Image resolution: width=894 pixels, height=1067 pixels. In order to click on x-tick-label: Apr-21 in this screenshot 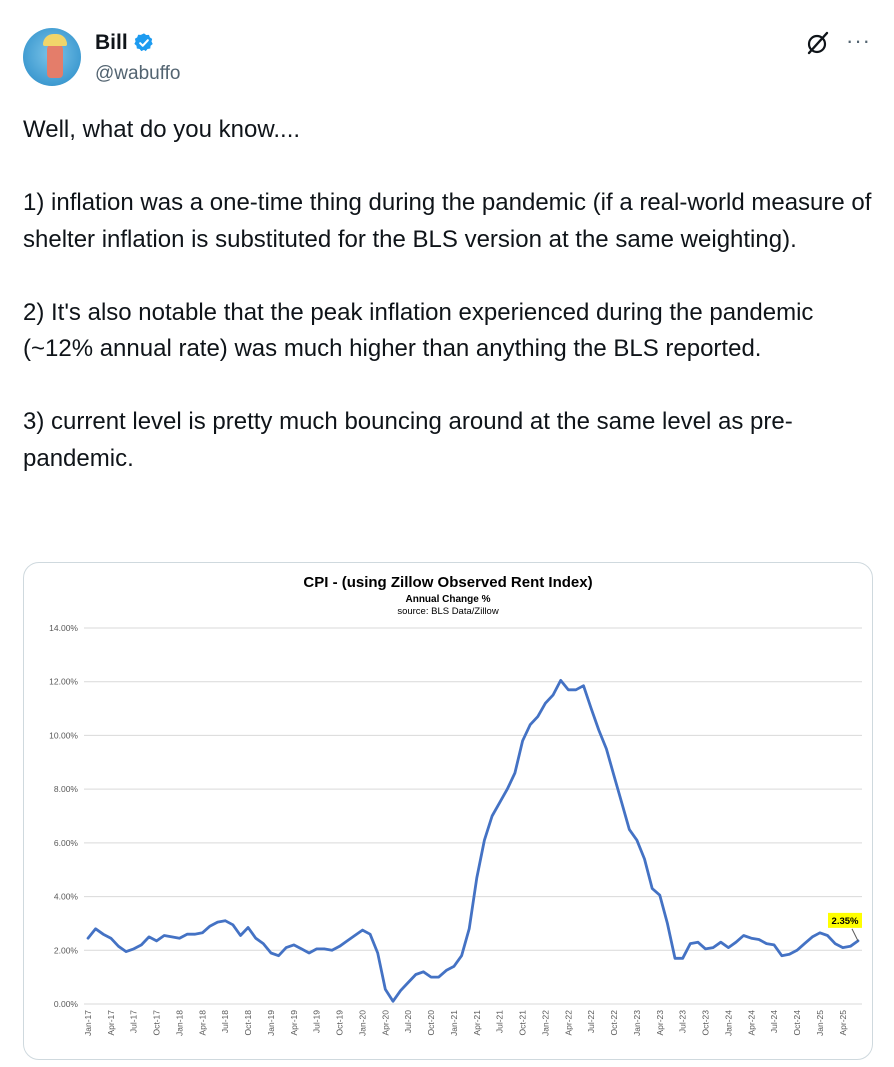, I will do `click(477, 1023)`.